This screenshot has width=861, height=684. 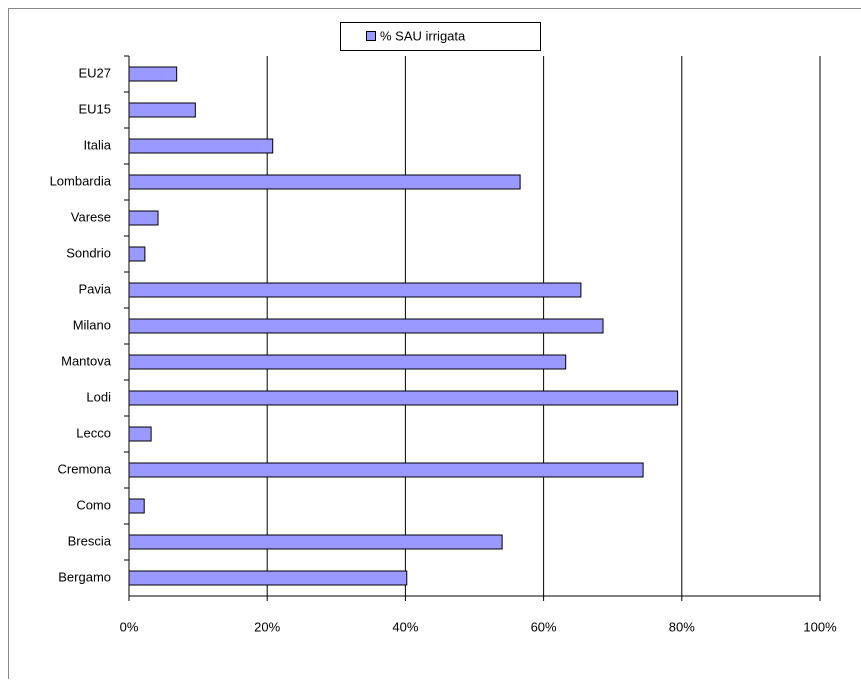 I want to click on y-tick-label: Cremona, so click(x=85, y=468).